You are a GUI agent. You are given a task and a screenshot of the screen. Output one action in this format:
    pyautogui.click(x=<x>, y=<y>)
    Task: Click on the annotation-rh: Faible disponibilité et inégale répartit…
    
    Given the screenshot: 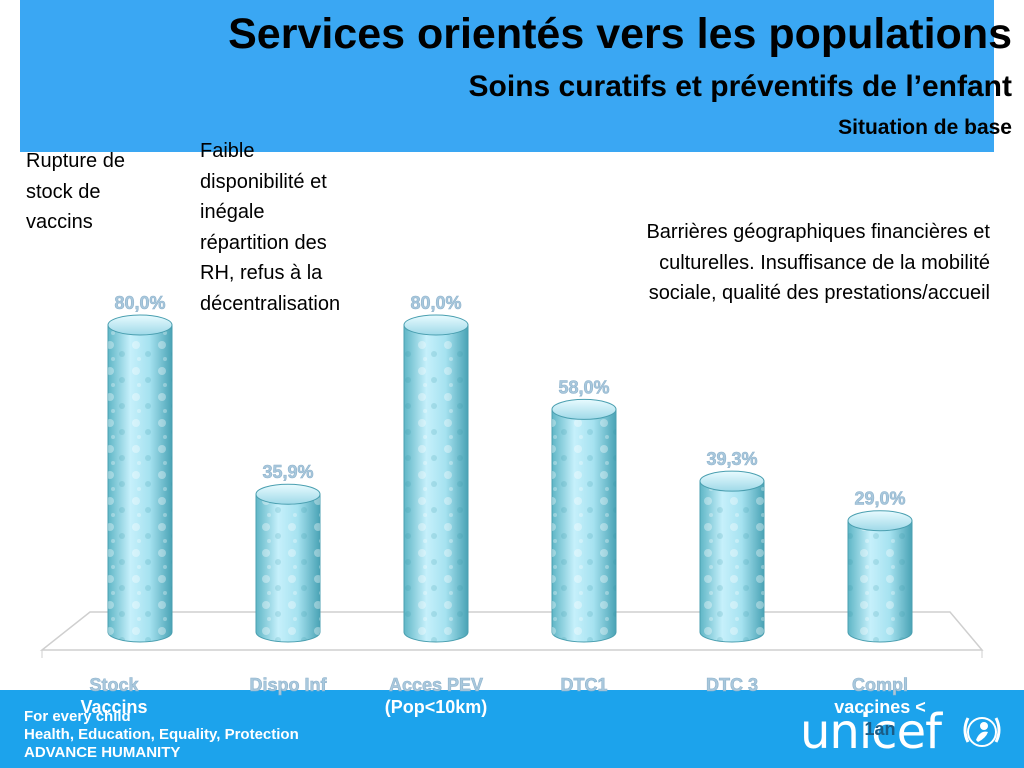 What is the action you would take?
    pyautogui.click(x=295, y=227)
    